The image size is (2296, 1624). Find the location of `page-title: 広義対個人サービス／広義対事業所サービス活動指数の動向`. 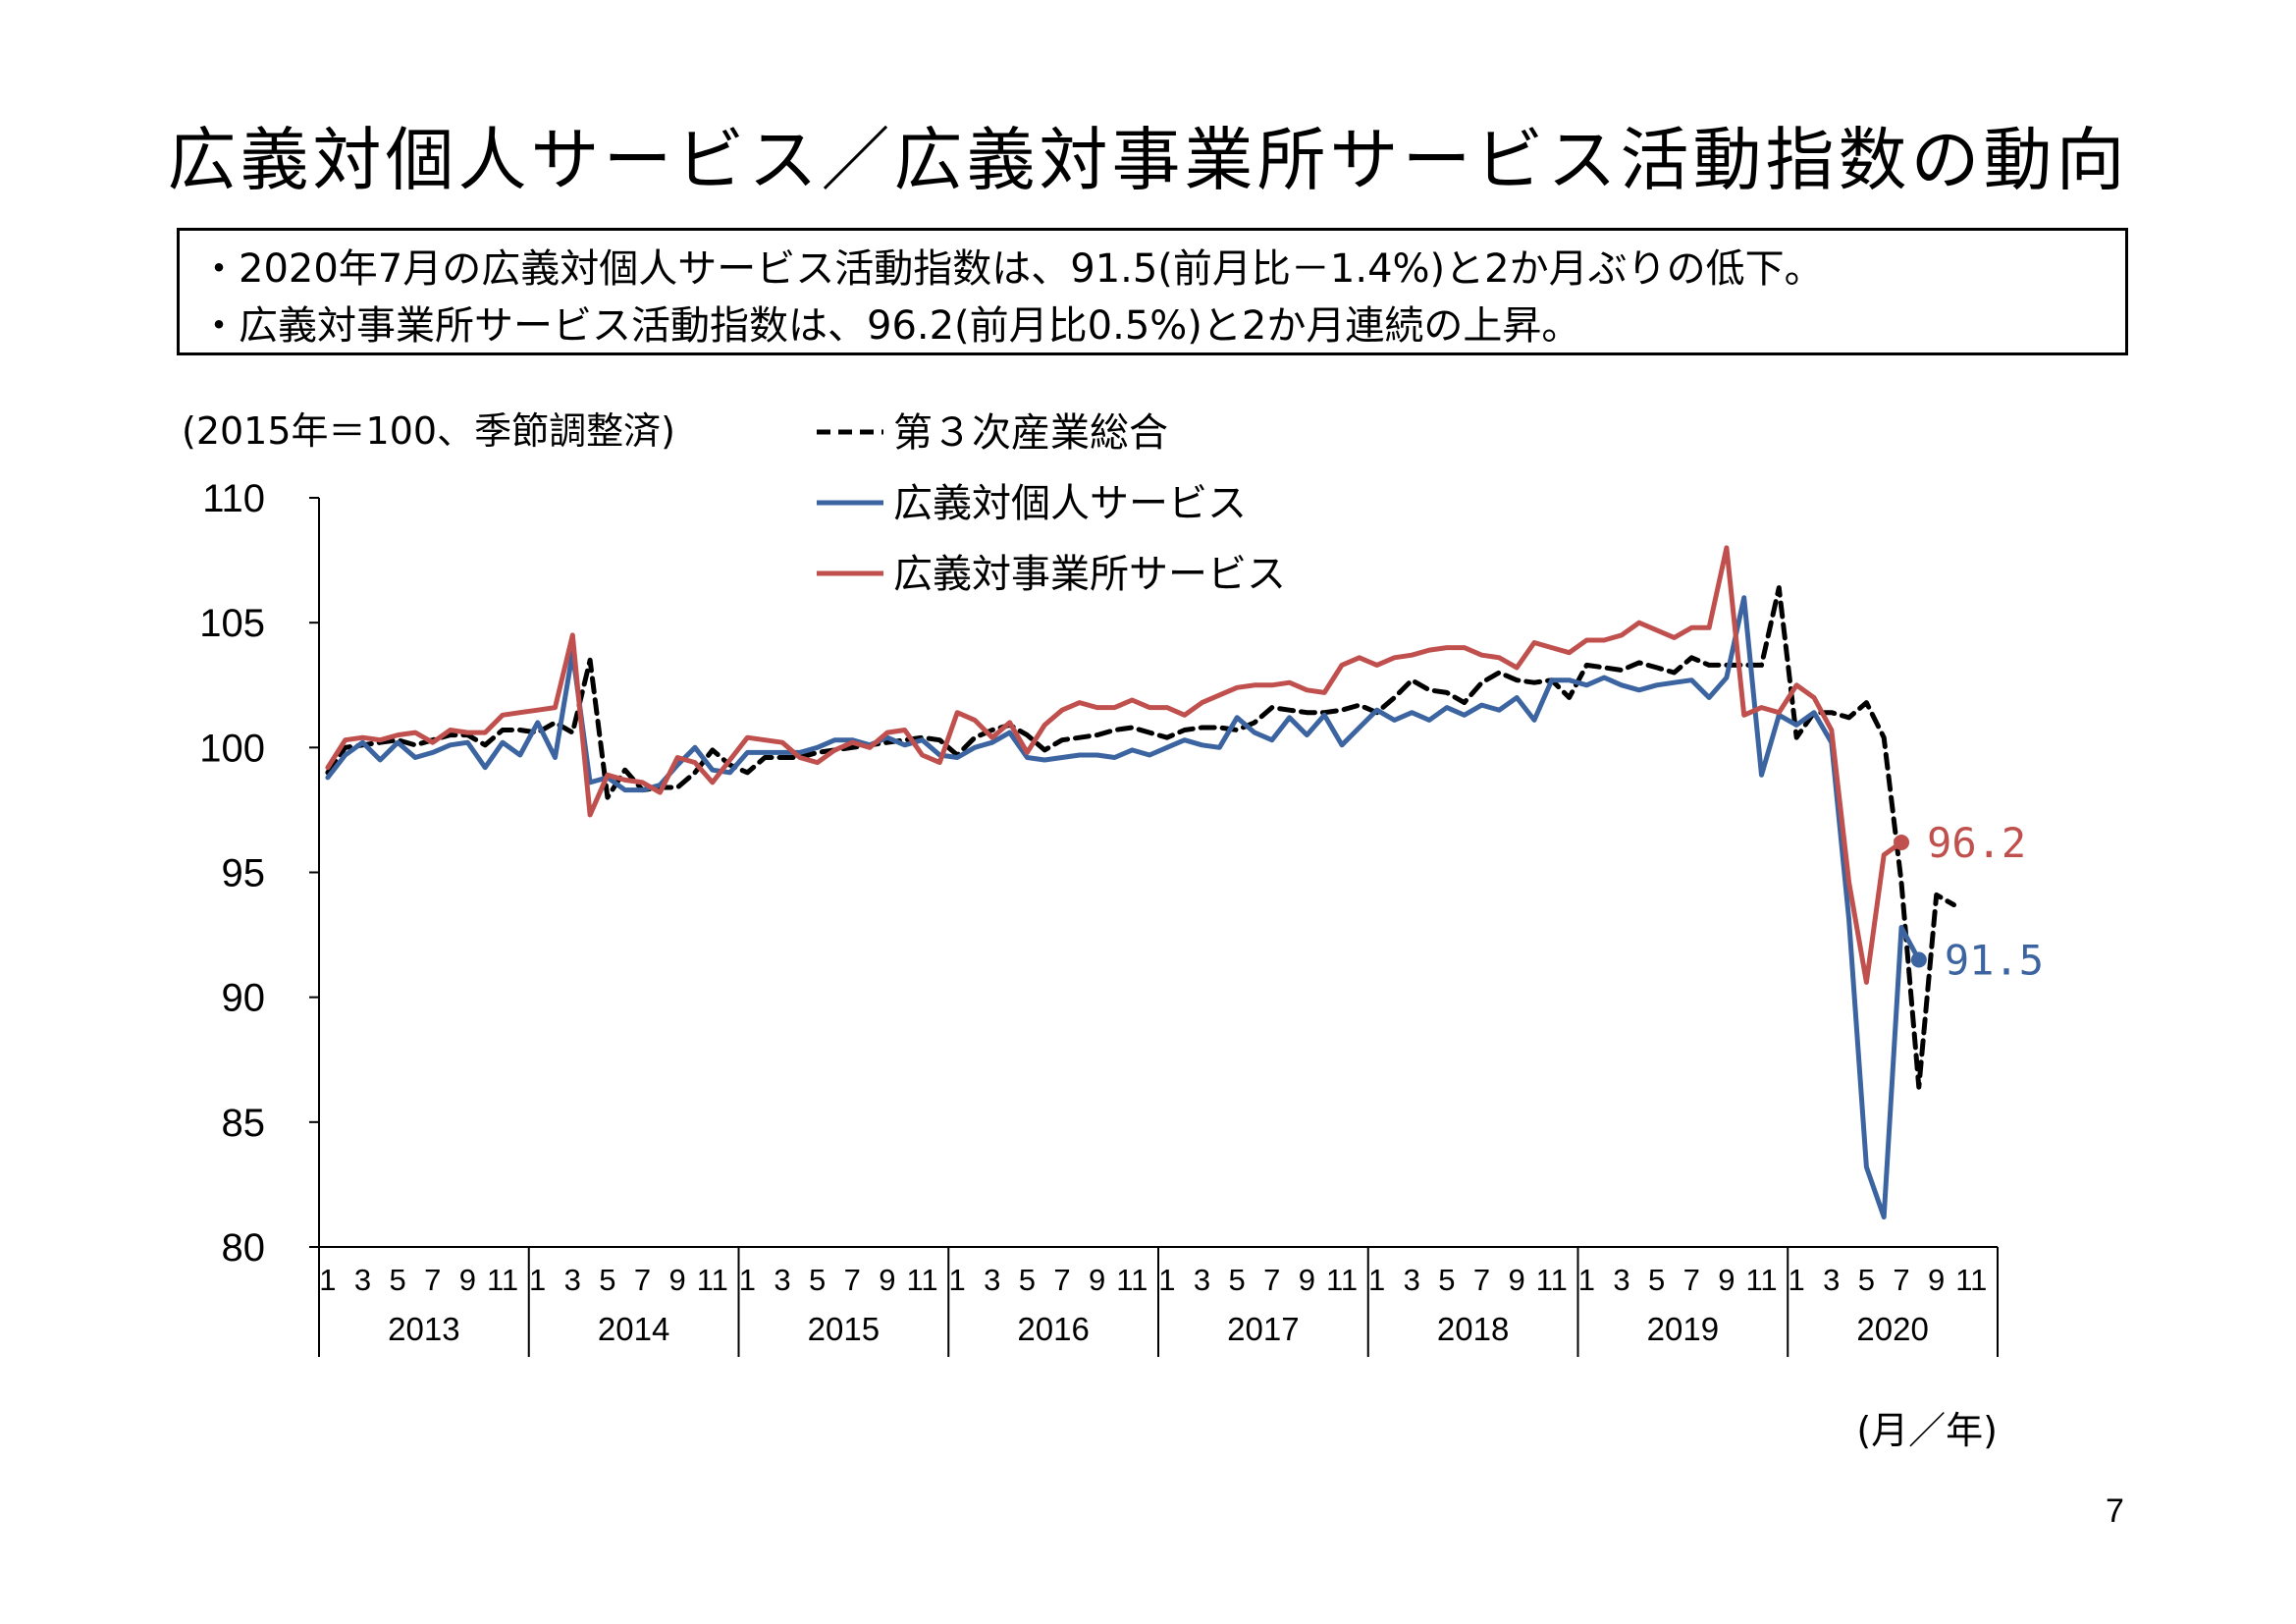

page-title: 広義対個人サービス／広義対事業所サービス活動指数の動向 is located at coordinates (1148, 160).